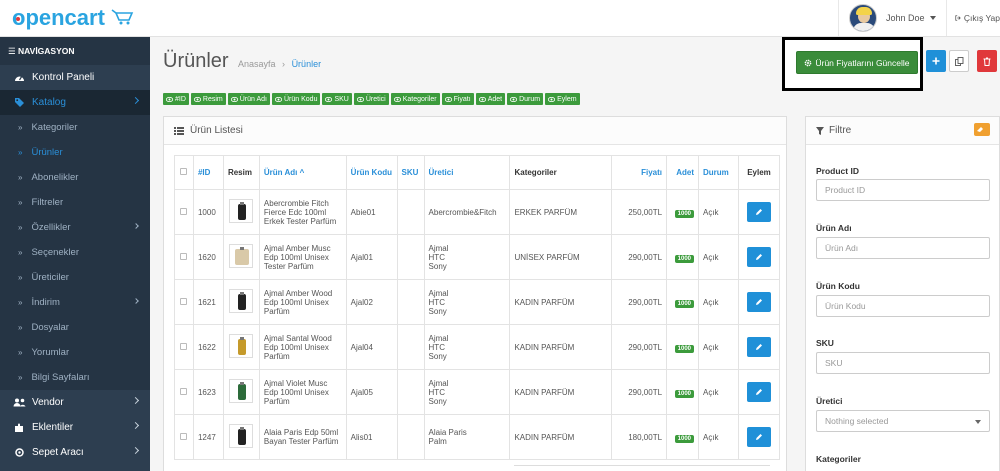  What do you see at coordinates (75, 152) in the screenshot?
I see `sidebar-sub-products: » Ürünler` at bounding box center [75, 152].